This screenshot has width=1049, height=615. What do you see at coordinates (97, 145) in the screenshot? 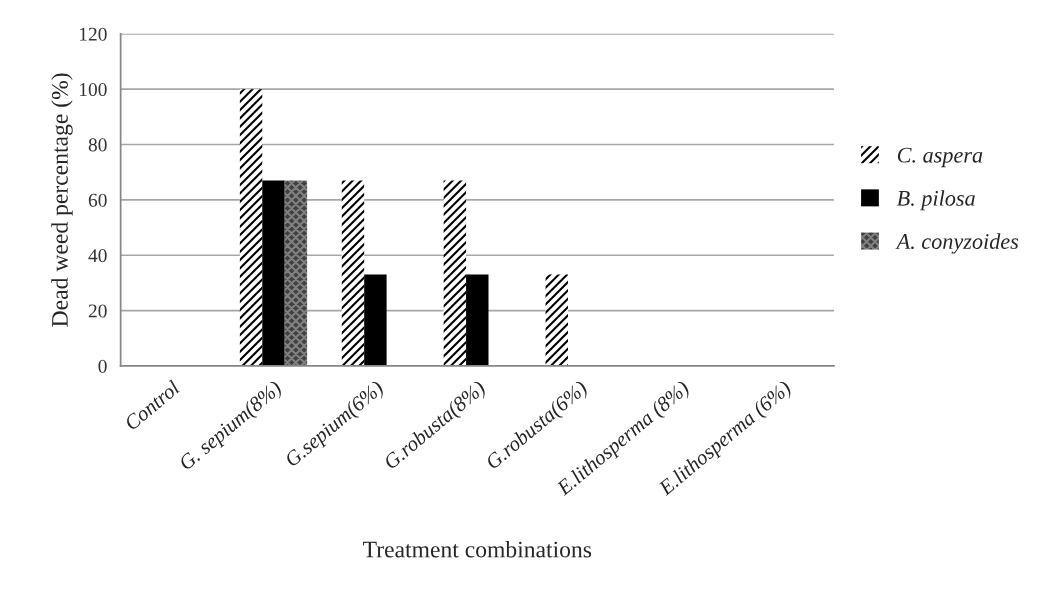
I see `y-tick-label: 80` at bounding box center [97, 145].